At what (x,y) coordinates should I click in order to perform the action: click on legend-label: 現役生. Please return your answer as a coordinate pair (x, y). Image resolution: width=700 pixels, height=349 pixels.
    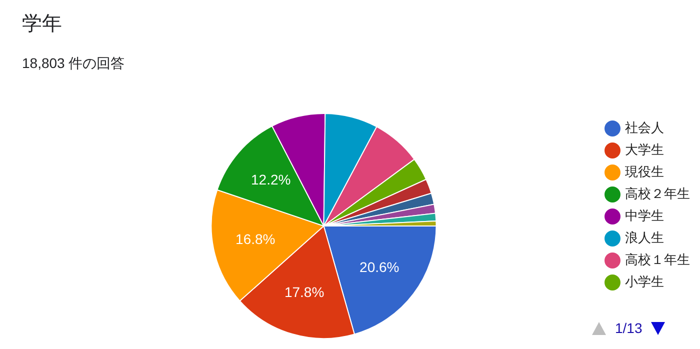
    Looking at the image, I should click on (644, 172).